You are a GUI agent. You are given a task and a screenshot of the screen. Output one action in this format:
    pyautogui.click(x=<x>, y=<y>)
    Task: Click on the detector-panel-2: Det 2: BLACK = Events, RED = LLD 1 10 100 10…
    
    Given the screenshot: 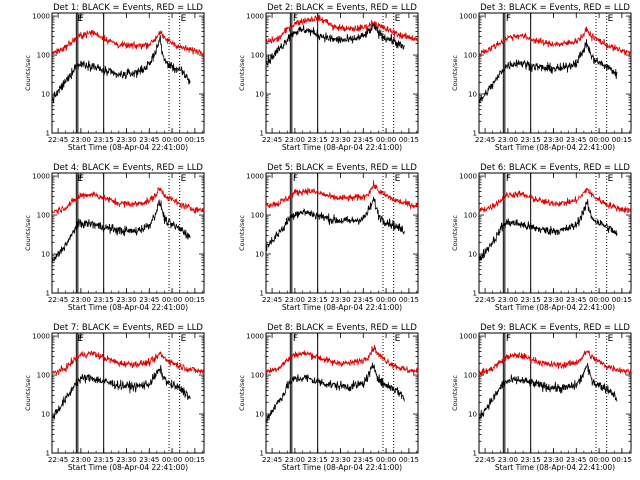 What is the action you would take?
    pyautogui.click(x=328, y=77)
    